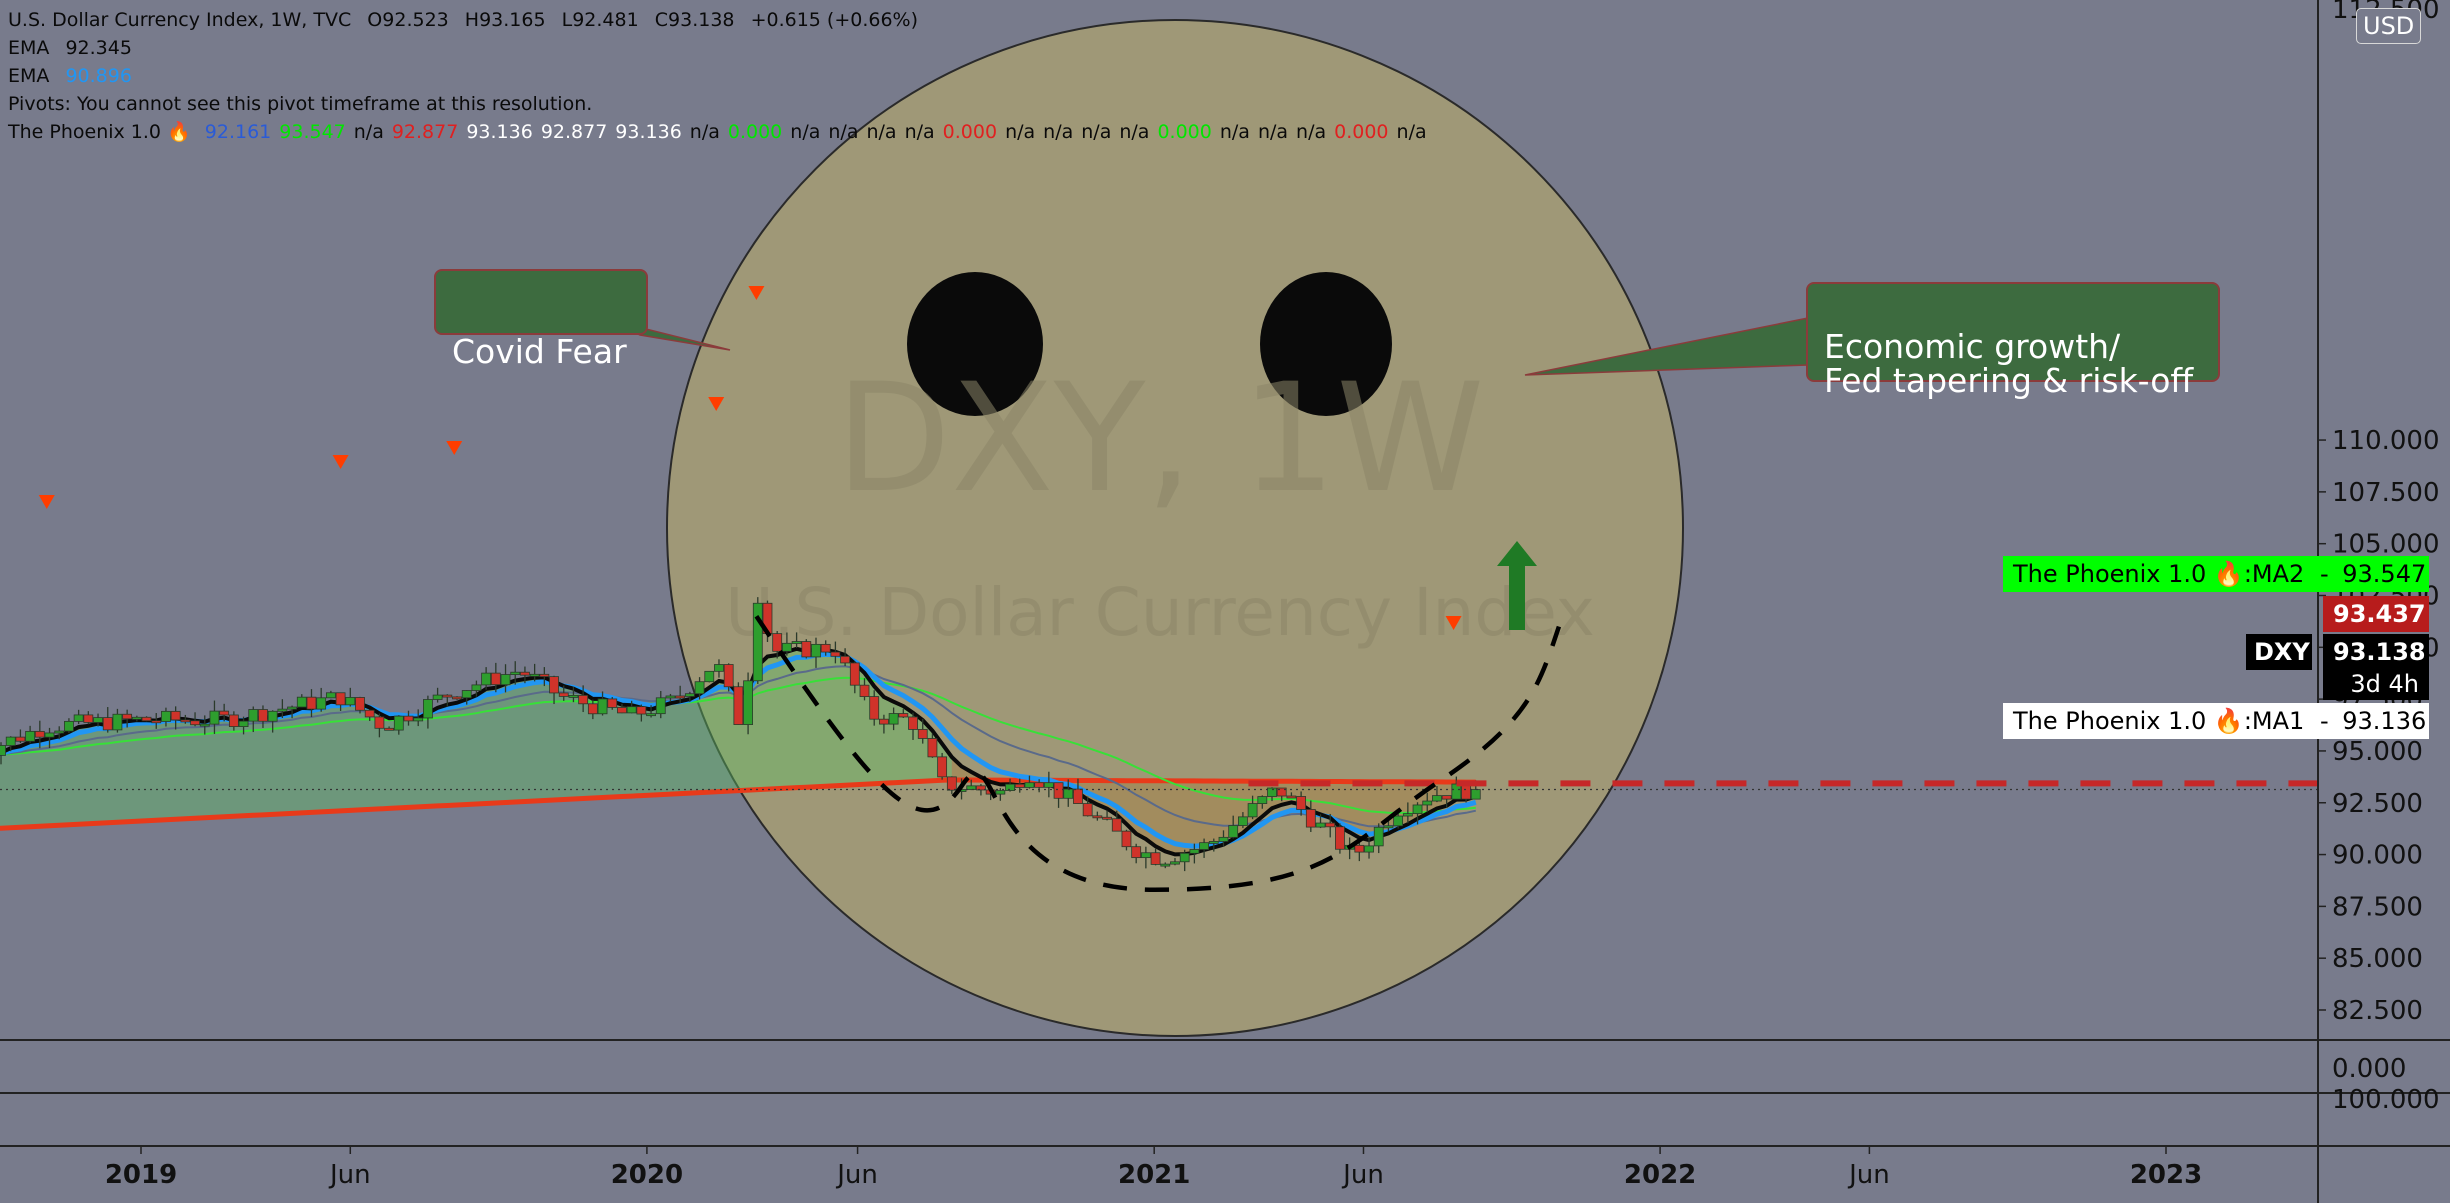 This screenshot has width=2450, height=1203. Describe the element at coordinates (2166, 1175) in the screenshot. I see `x-tick-label: 2023` at that location.